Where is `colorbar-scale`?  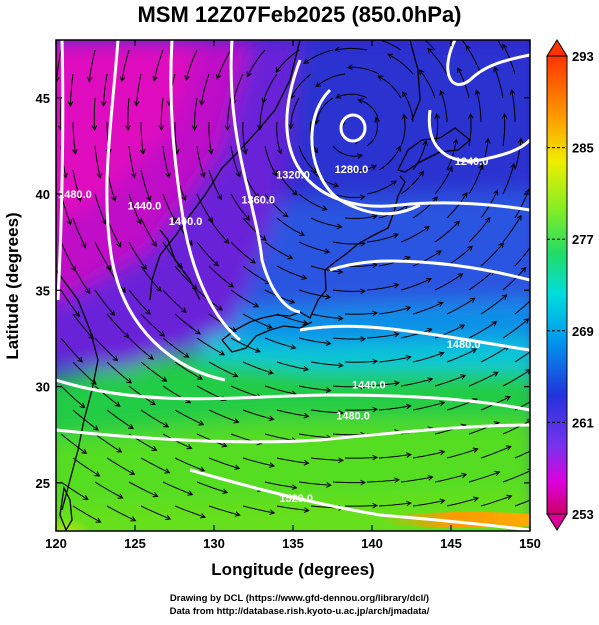 colorbar-scale is located at coordinates (557, 285).